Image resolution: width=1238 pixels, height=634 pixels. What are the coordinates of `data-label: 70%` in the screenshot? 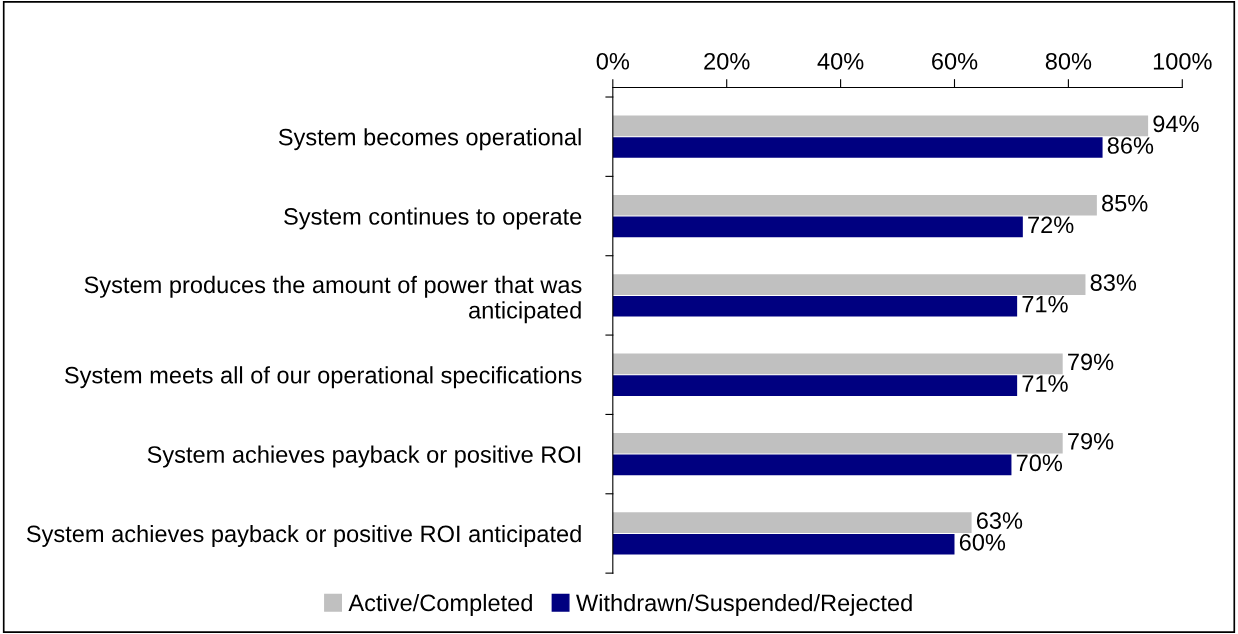 It's located at (1039, 463).